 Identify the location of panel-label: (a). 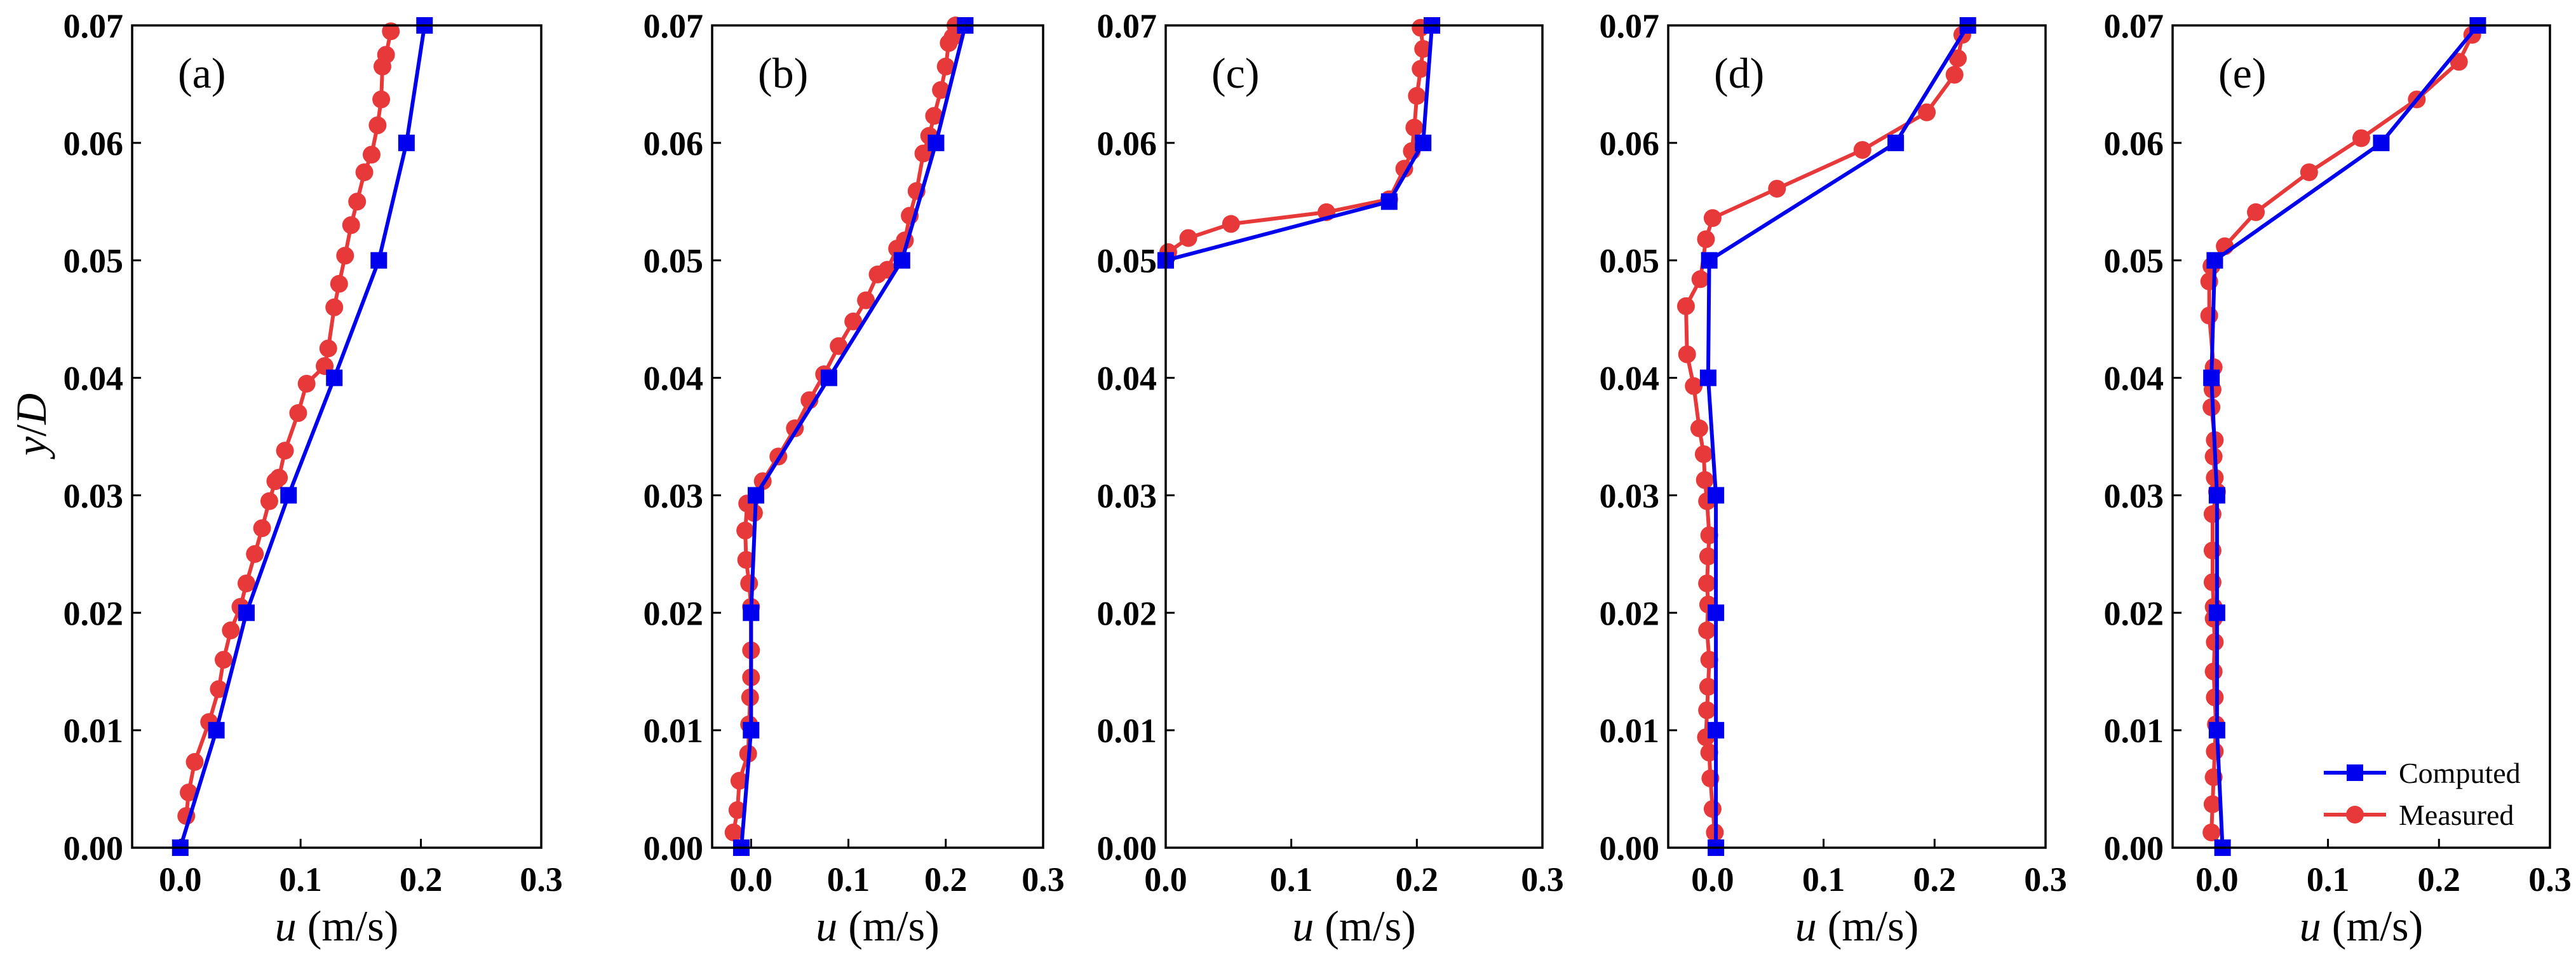
(202, 73).